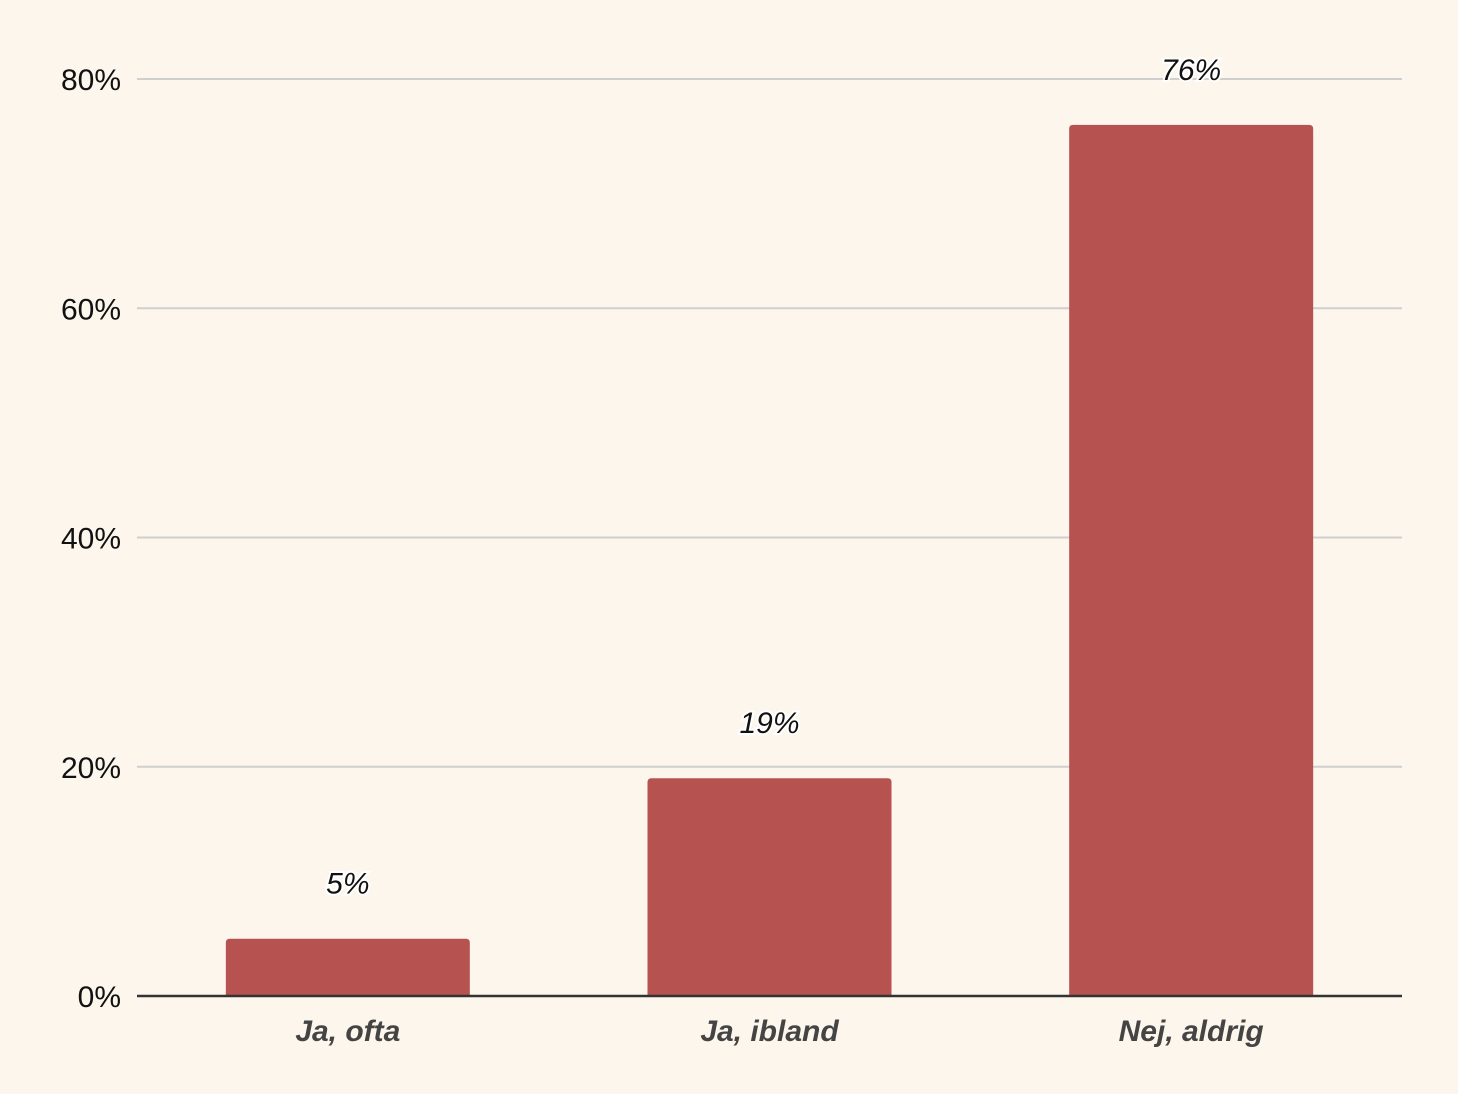 The image size is (1458, 1094). I want to click on y-tick-label: 40%, so click(91, 539).